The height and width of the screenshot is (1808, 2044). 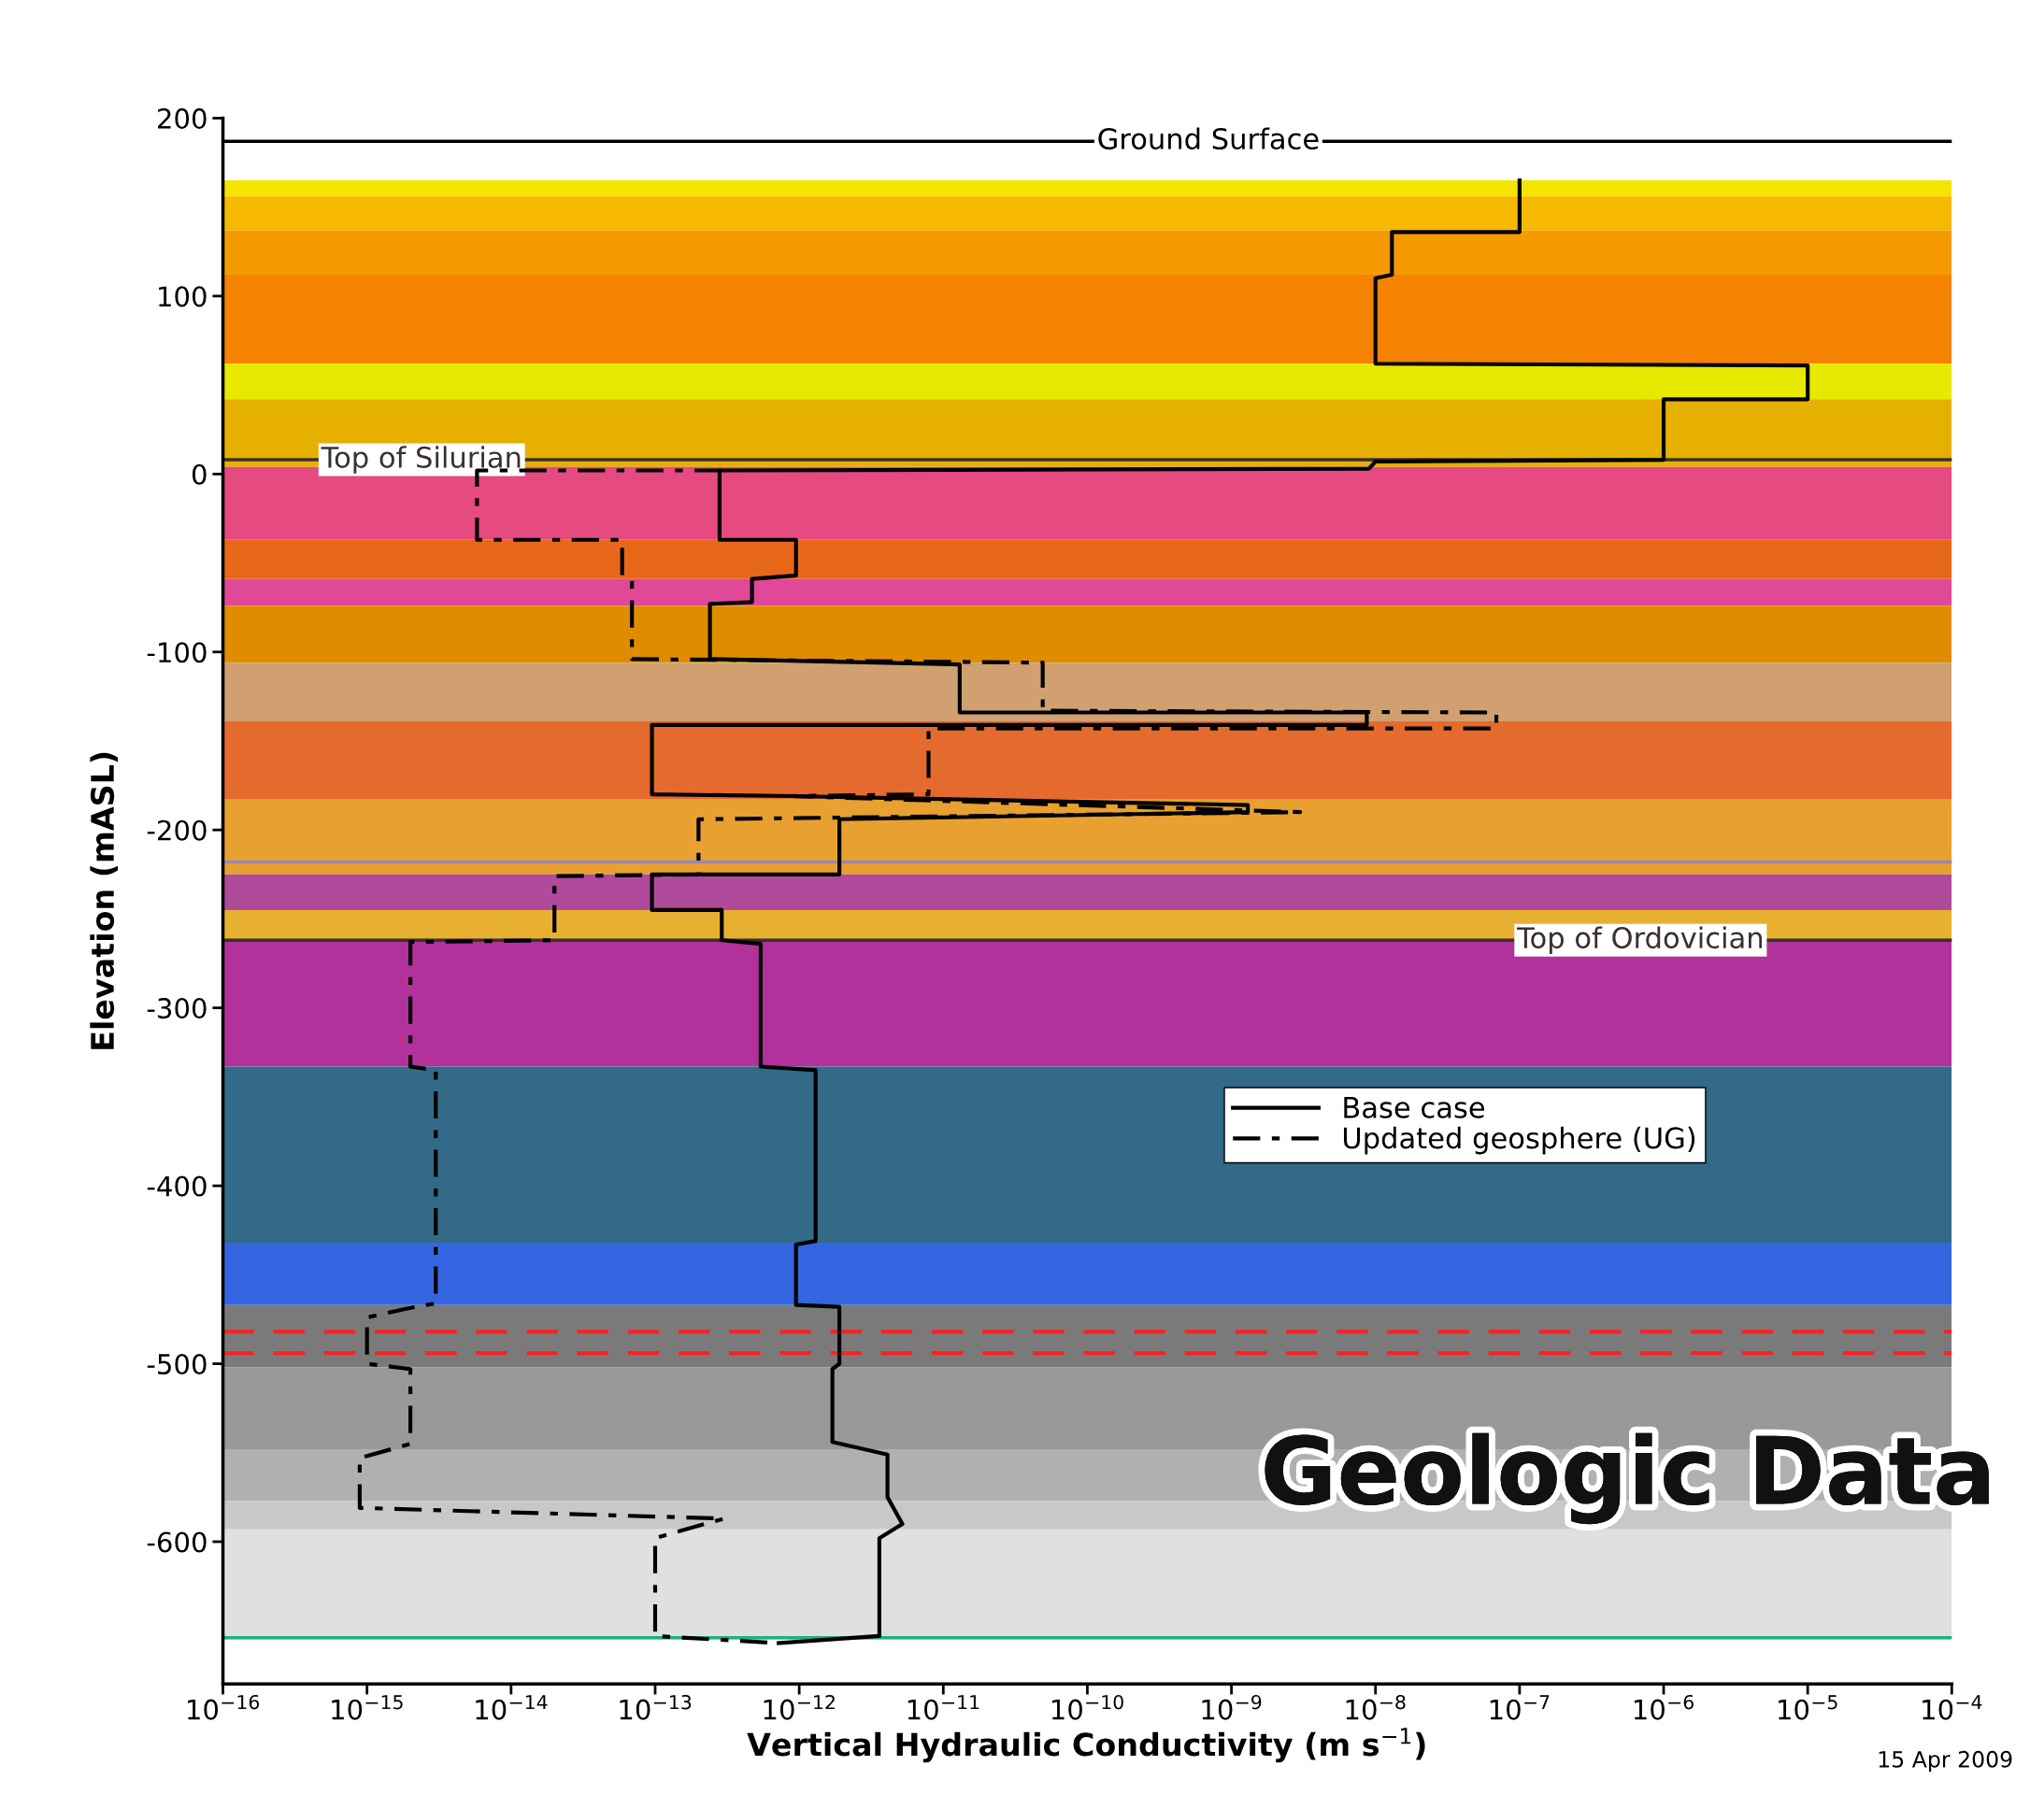 What do you see at coordinates (1664, 1707) in the screenshot?
I see `x-tick-label: 10$^{−6}$` at bounding box center [1664, 1707].